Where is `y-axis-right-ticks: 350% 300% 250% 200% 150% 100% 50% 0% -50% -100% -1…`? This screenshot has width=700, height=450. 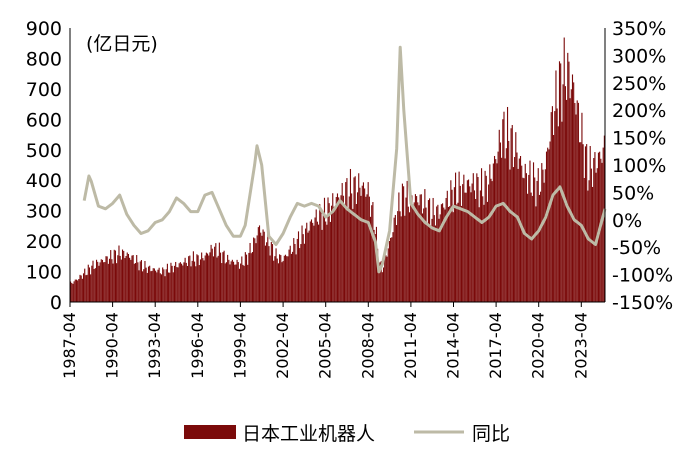 y-axis-right-ticks: 350% 300% 250% 200% 150% 100% 50% 0% -50% -100% -1… is located at coordinates (642, 166).